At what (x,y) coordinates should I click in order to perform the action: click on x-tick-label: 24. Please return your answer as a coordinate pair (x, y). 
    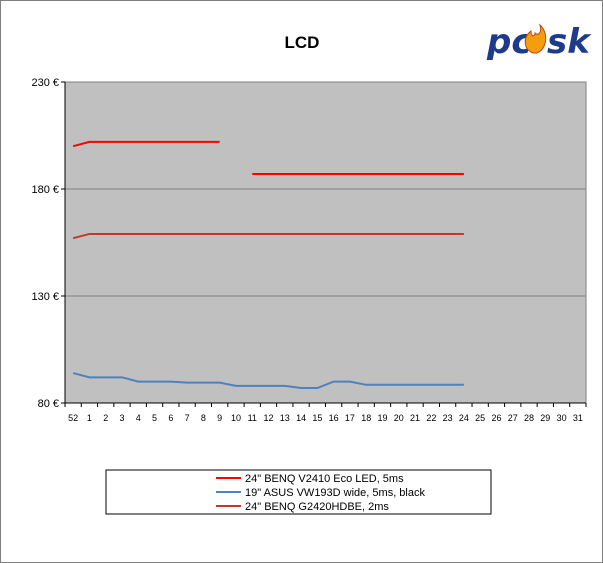
    Looking at the image, I should click on (464, 418).